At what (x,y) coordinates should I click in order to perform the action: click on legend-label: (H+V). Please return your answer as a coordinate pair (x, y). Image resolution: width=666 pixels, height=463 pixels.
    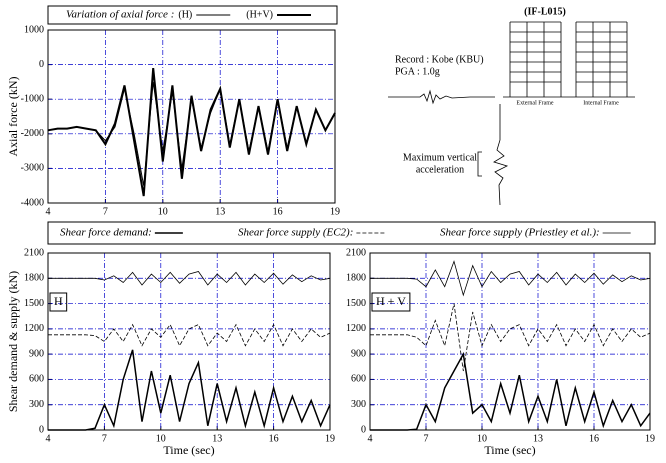
    Looking at the image, I should click on (259, 14).